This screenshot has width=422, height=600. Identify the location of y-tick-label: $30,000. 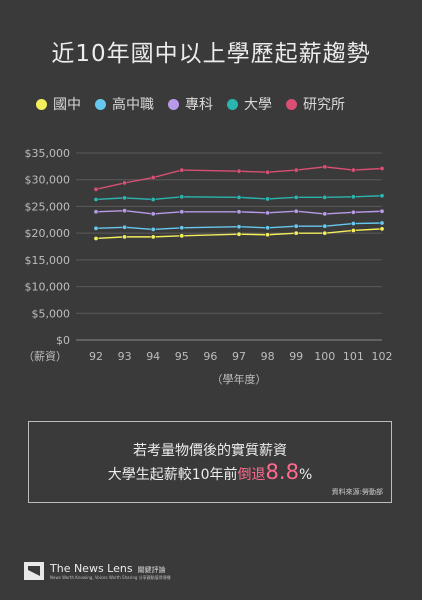
(48, 180).